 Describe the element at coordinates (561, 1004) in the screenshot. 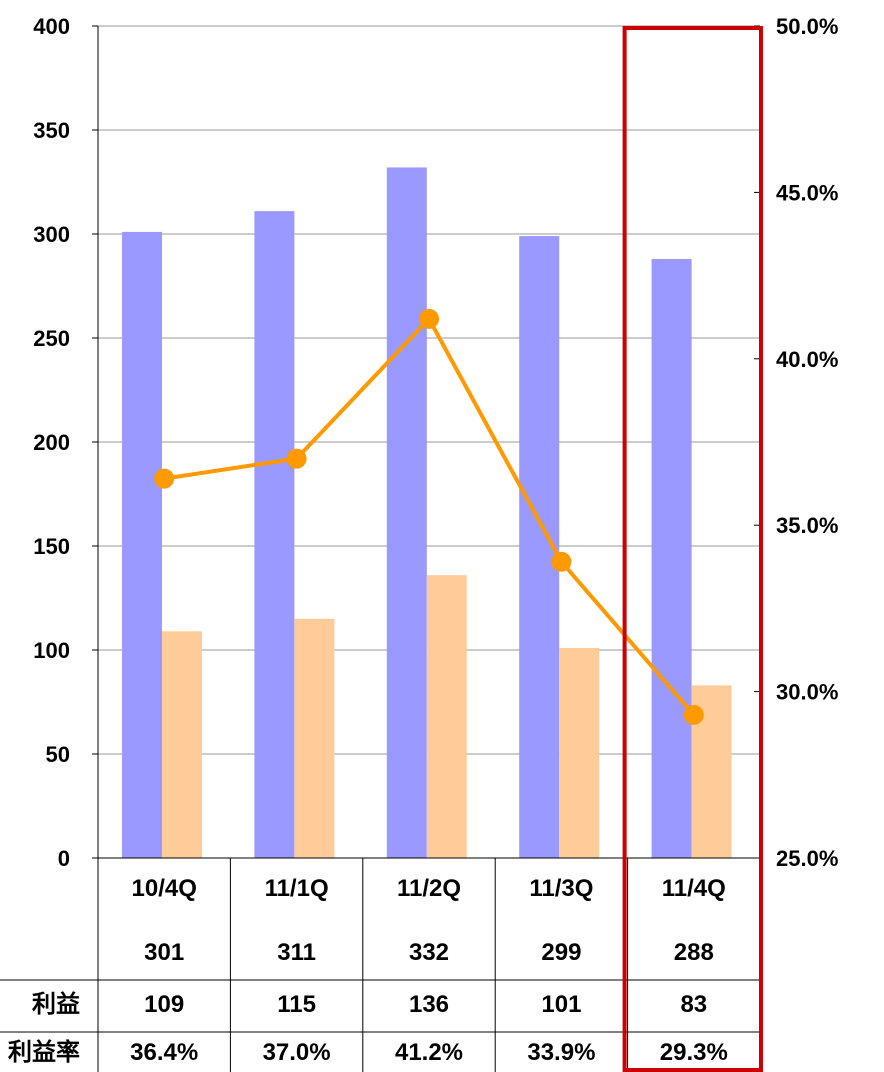

I see `table-value: 101` at that location.